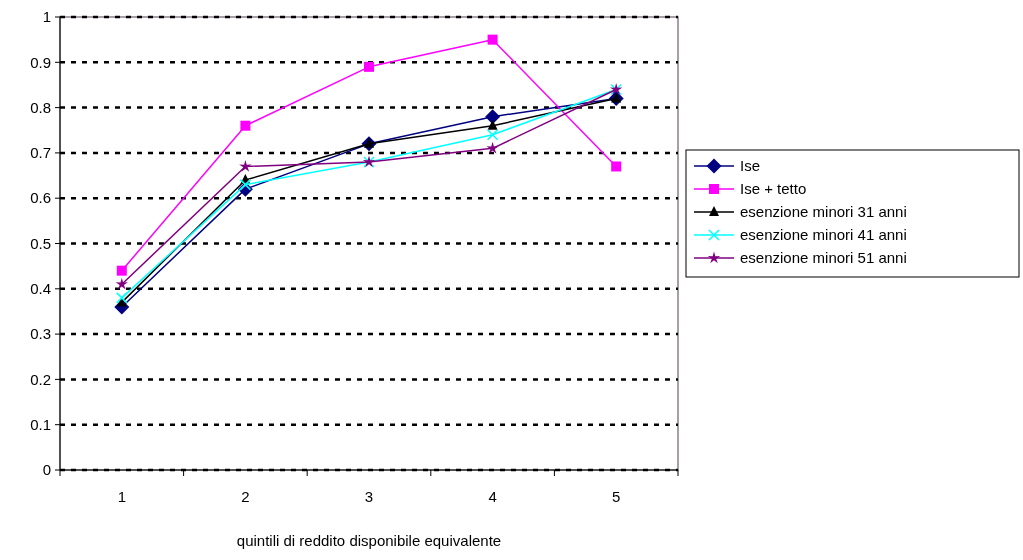 The height and width of the screenshot is (560, 1023). What do you see at coordinates (750, 166) in the screenshot?
I see `legend-label: Ise` at bounding box center [750, 166].